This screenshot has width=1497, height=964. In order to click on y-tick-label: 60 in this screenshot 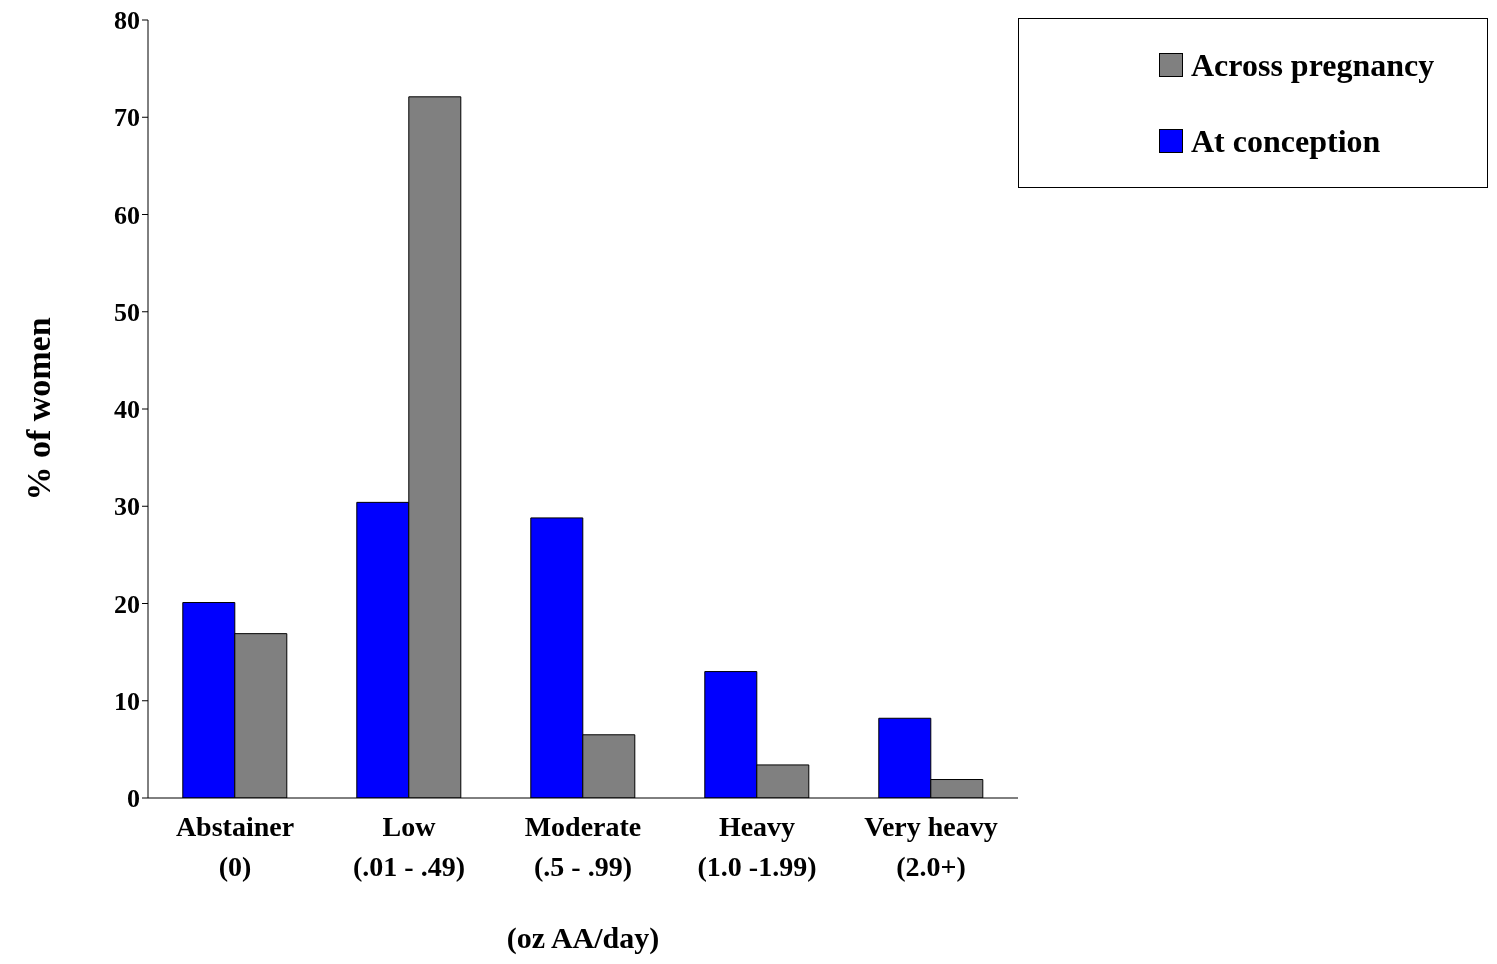, I will do `click(127, 215)`.